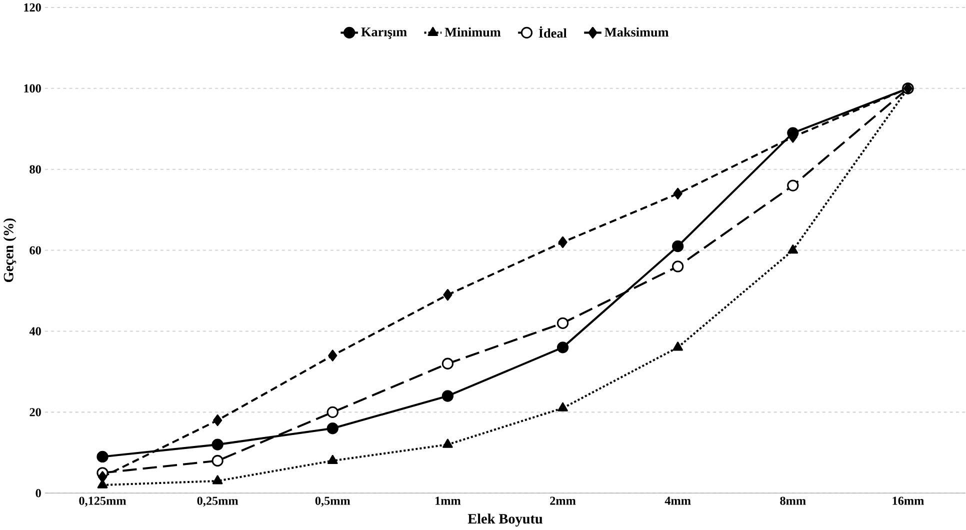 The height and width of the screenshot is (530, 966). What do you see at coordinates (448, 500) in the screenshot?
I see `x-tick-label: 1mm` at bounding box center [448, 500].